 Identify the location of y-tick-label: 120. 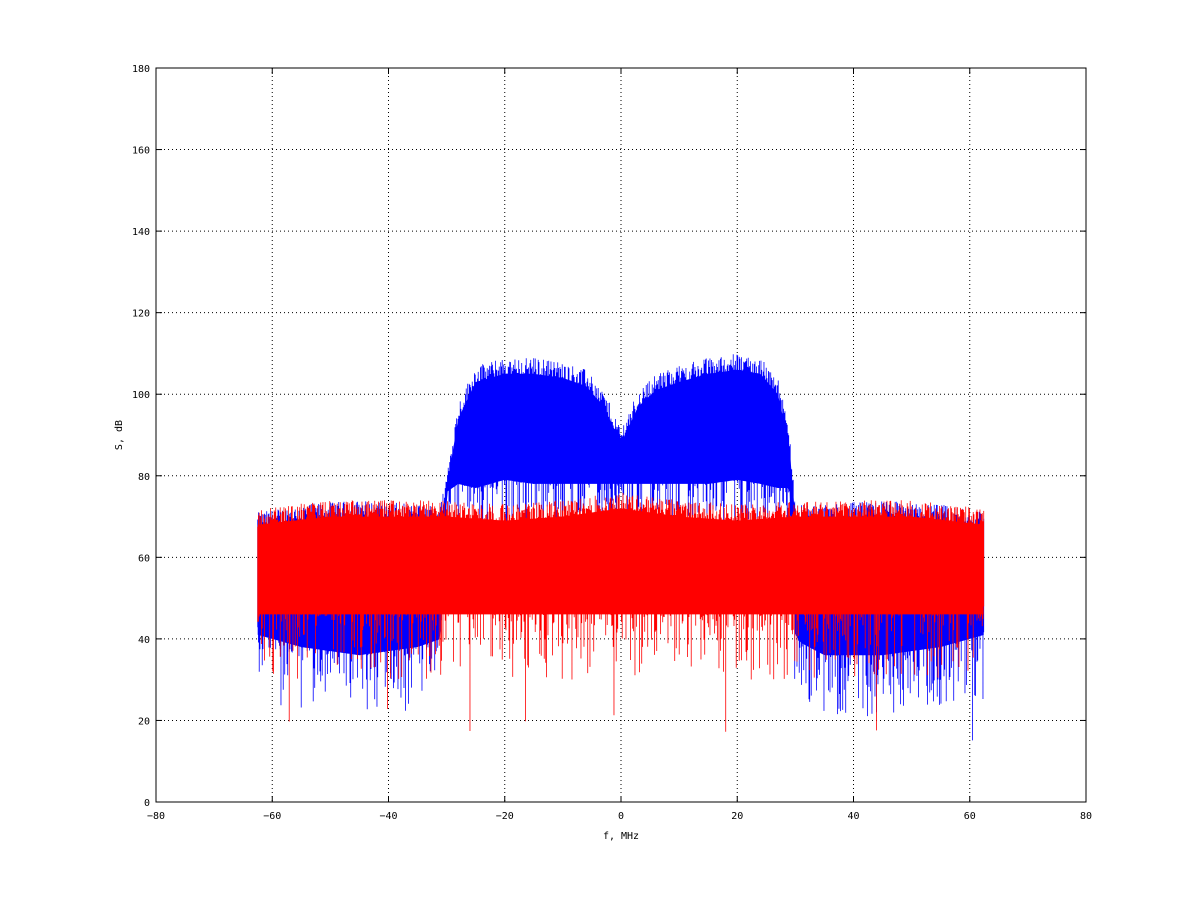
(141, 314).